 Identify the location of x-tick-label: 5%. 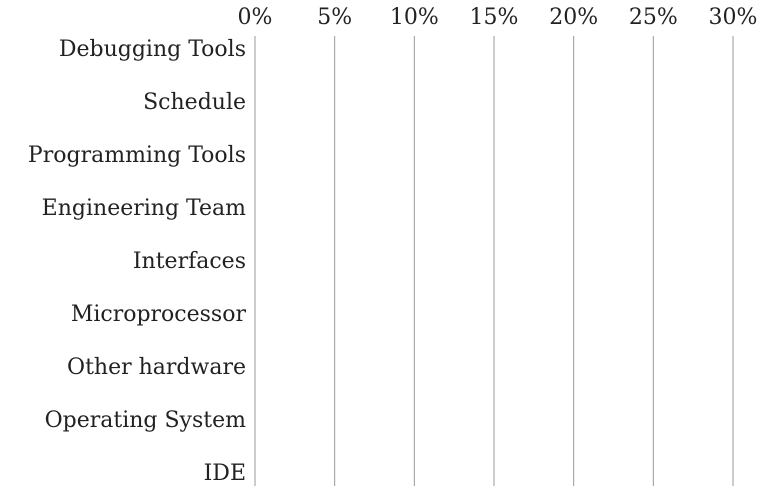
(334, 17).